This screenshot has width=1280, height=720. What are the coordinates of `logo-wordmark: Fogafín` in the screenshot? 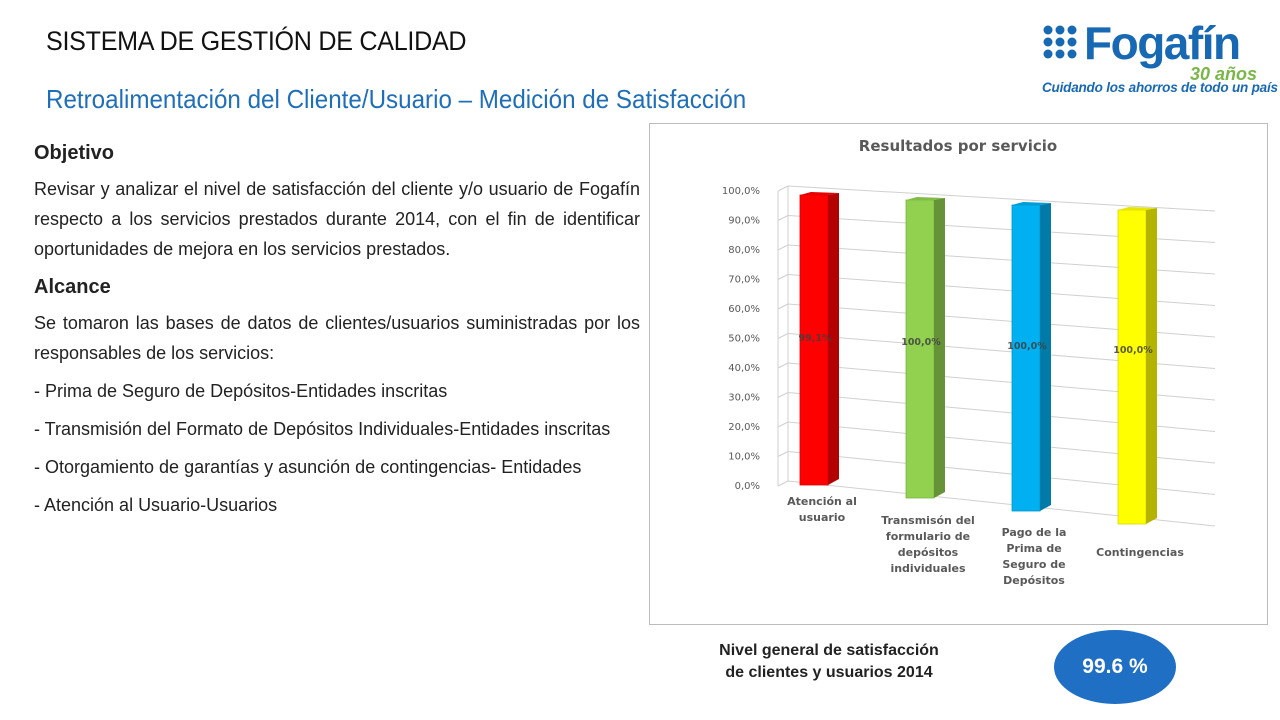 It's located at (1162, 43).